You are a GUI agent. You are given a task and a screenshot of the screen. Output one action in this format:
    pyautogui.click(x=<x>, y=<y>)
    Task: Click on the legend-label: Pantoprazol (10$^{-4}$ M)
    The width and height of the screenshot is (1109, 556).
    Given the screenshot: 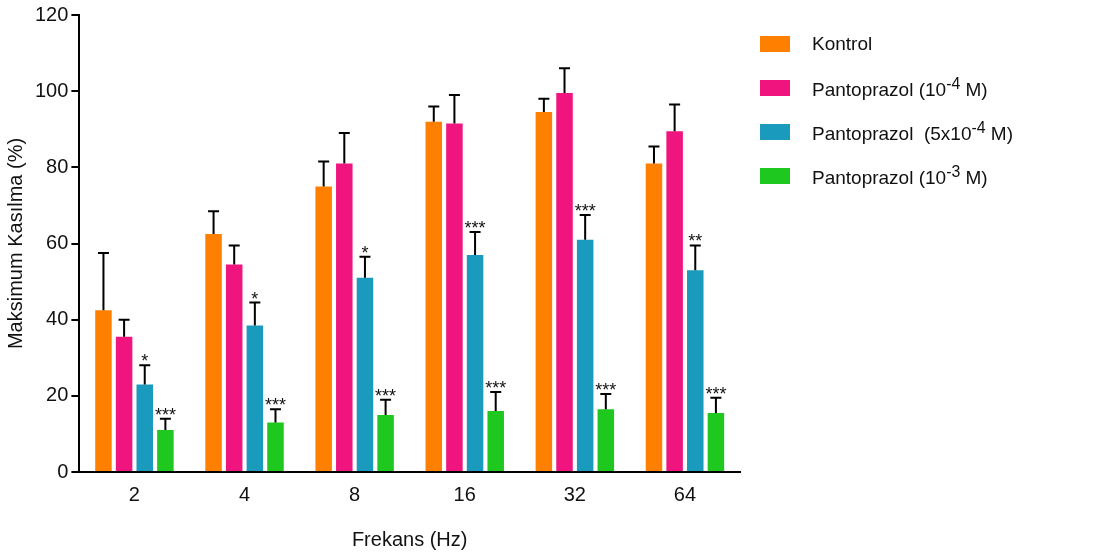 What is the action you would take?
    pyautogui.click(x=900, y=88)
    